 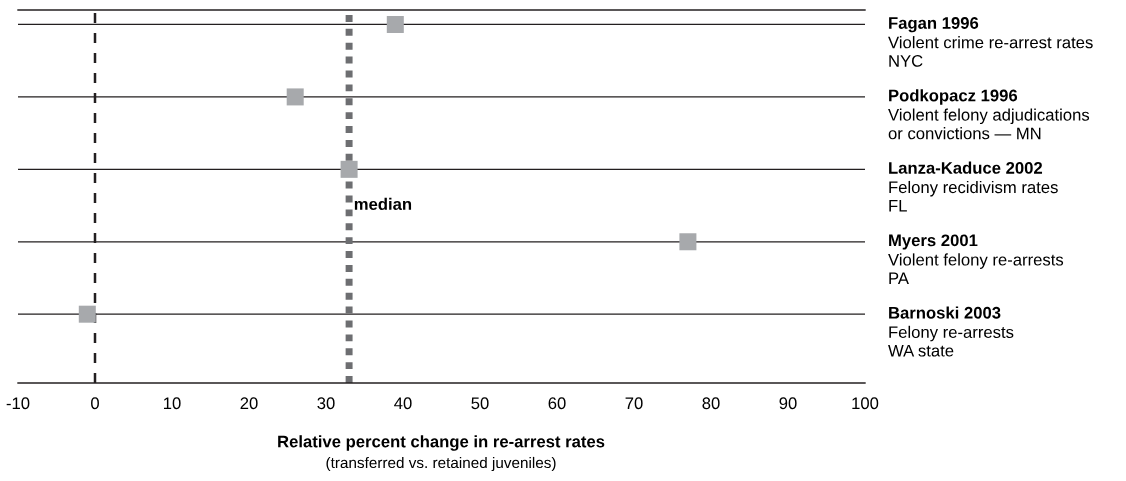 What do you see at coordinates (18, 403) in the screenshot?
I see `x-tick-label: -10` at bounding box center [18, 403].